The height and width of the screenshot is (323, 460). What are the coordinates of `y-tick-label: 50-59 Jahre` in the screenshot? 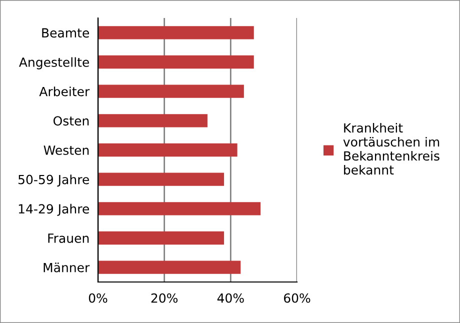 It's located at (53, 180).